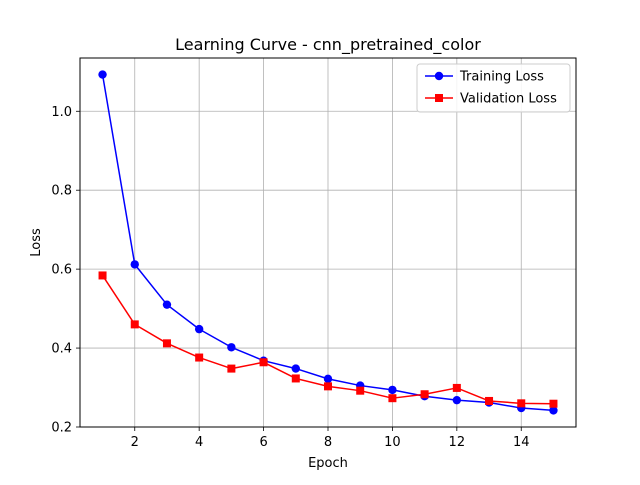 The height and width of the screenshot is (485, 640). What do you see at coordinates (61, 112) in the screenshot?
I see `y-tick-label: 1.0` at bounding box center [61, 112].